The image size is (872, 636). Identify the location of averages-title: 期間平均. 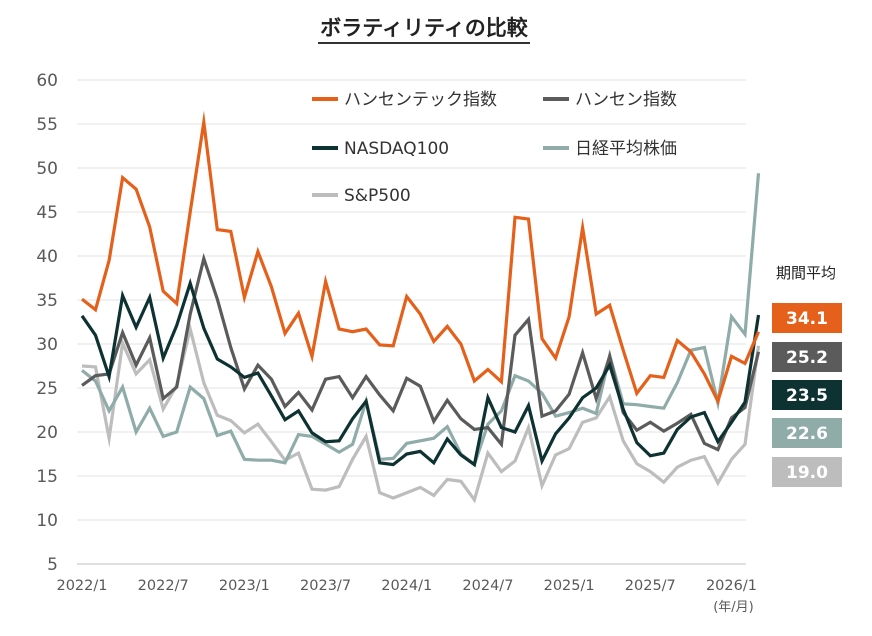
(806, 273).